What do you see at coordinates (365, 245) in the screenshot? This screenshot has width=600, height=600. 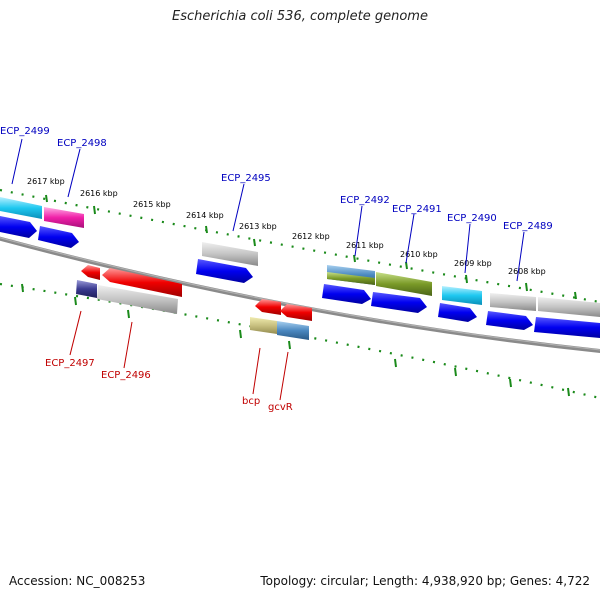 I see `kbp-label: 2611 kbp` at bounding box center [365, 245].